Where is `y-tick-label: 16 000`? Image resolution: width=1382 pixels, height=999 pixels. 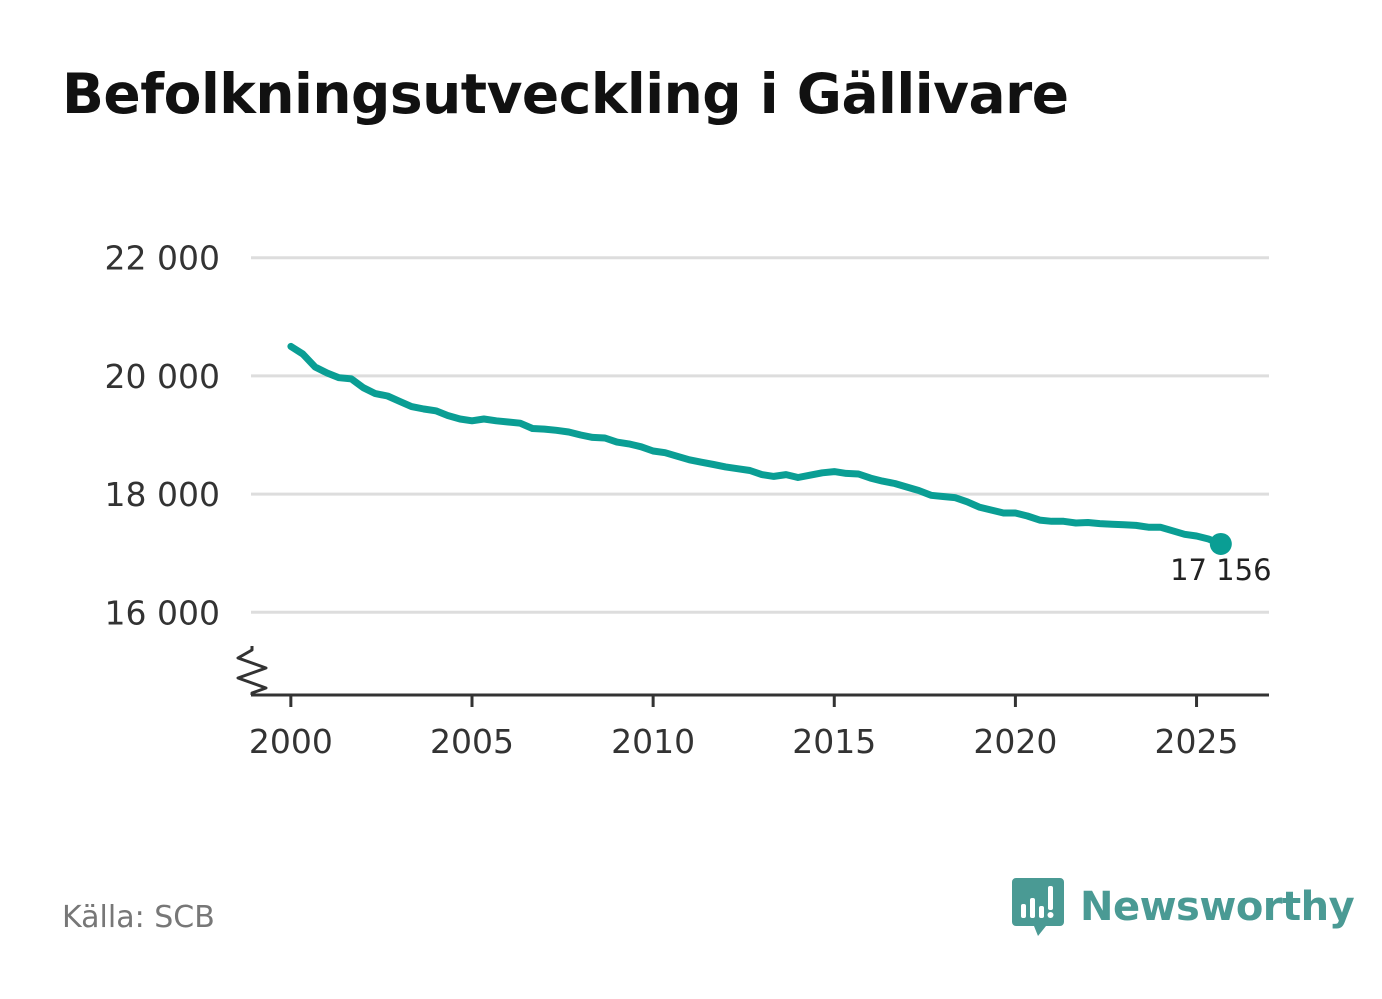
y-tick-label: 16 000 is located at coordinates (162, 612).